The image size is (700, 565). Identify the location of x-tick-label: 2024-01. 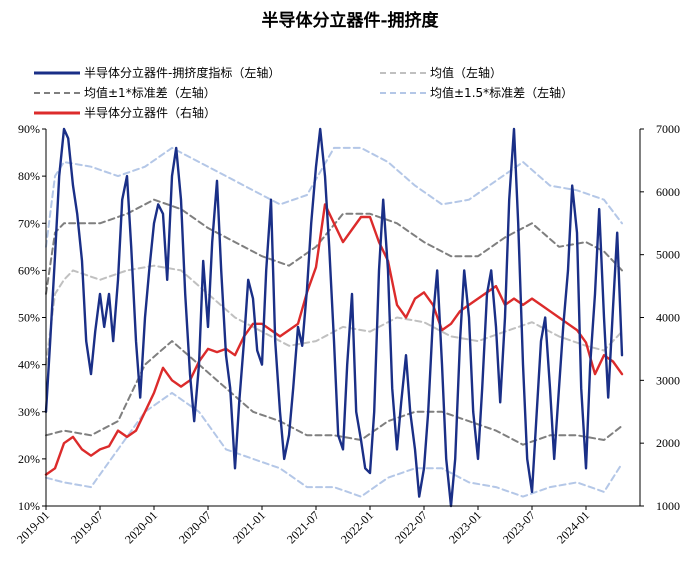
(573, 527).